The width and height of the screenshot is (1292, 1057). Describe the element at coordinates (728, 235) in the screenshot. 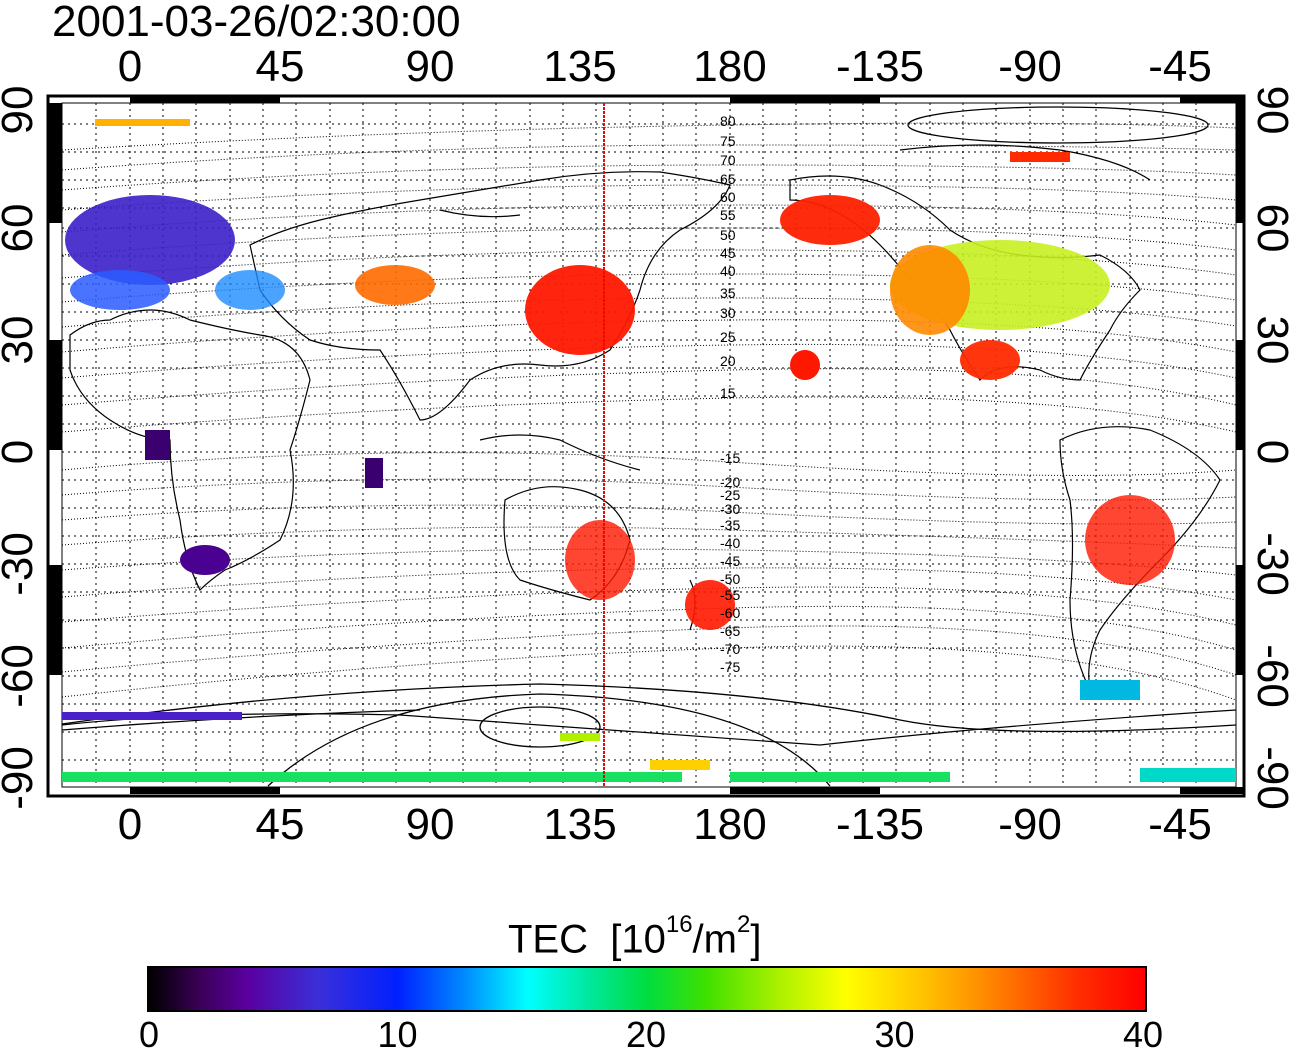

I see `mlat-label-6: 50` at that location.